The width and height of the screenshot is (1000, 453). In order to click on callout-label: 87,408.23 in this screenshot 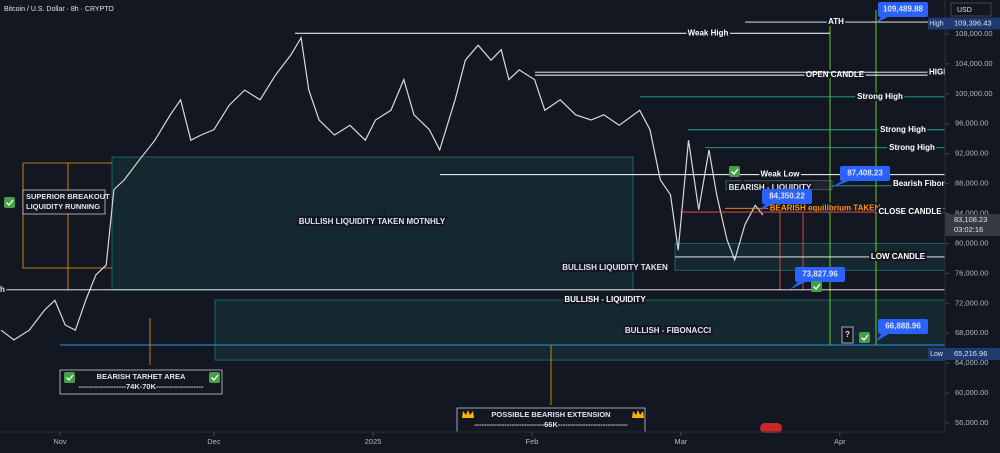, I will do `click(865, 173)`.